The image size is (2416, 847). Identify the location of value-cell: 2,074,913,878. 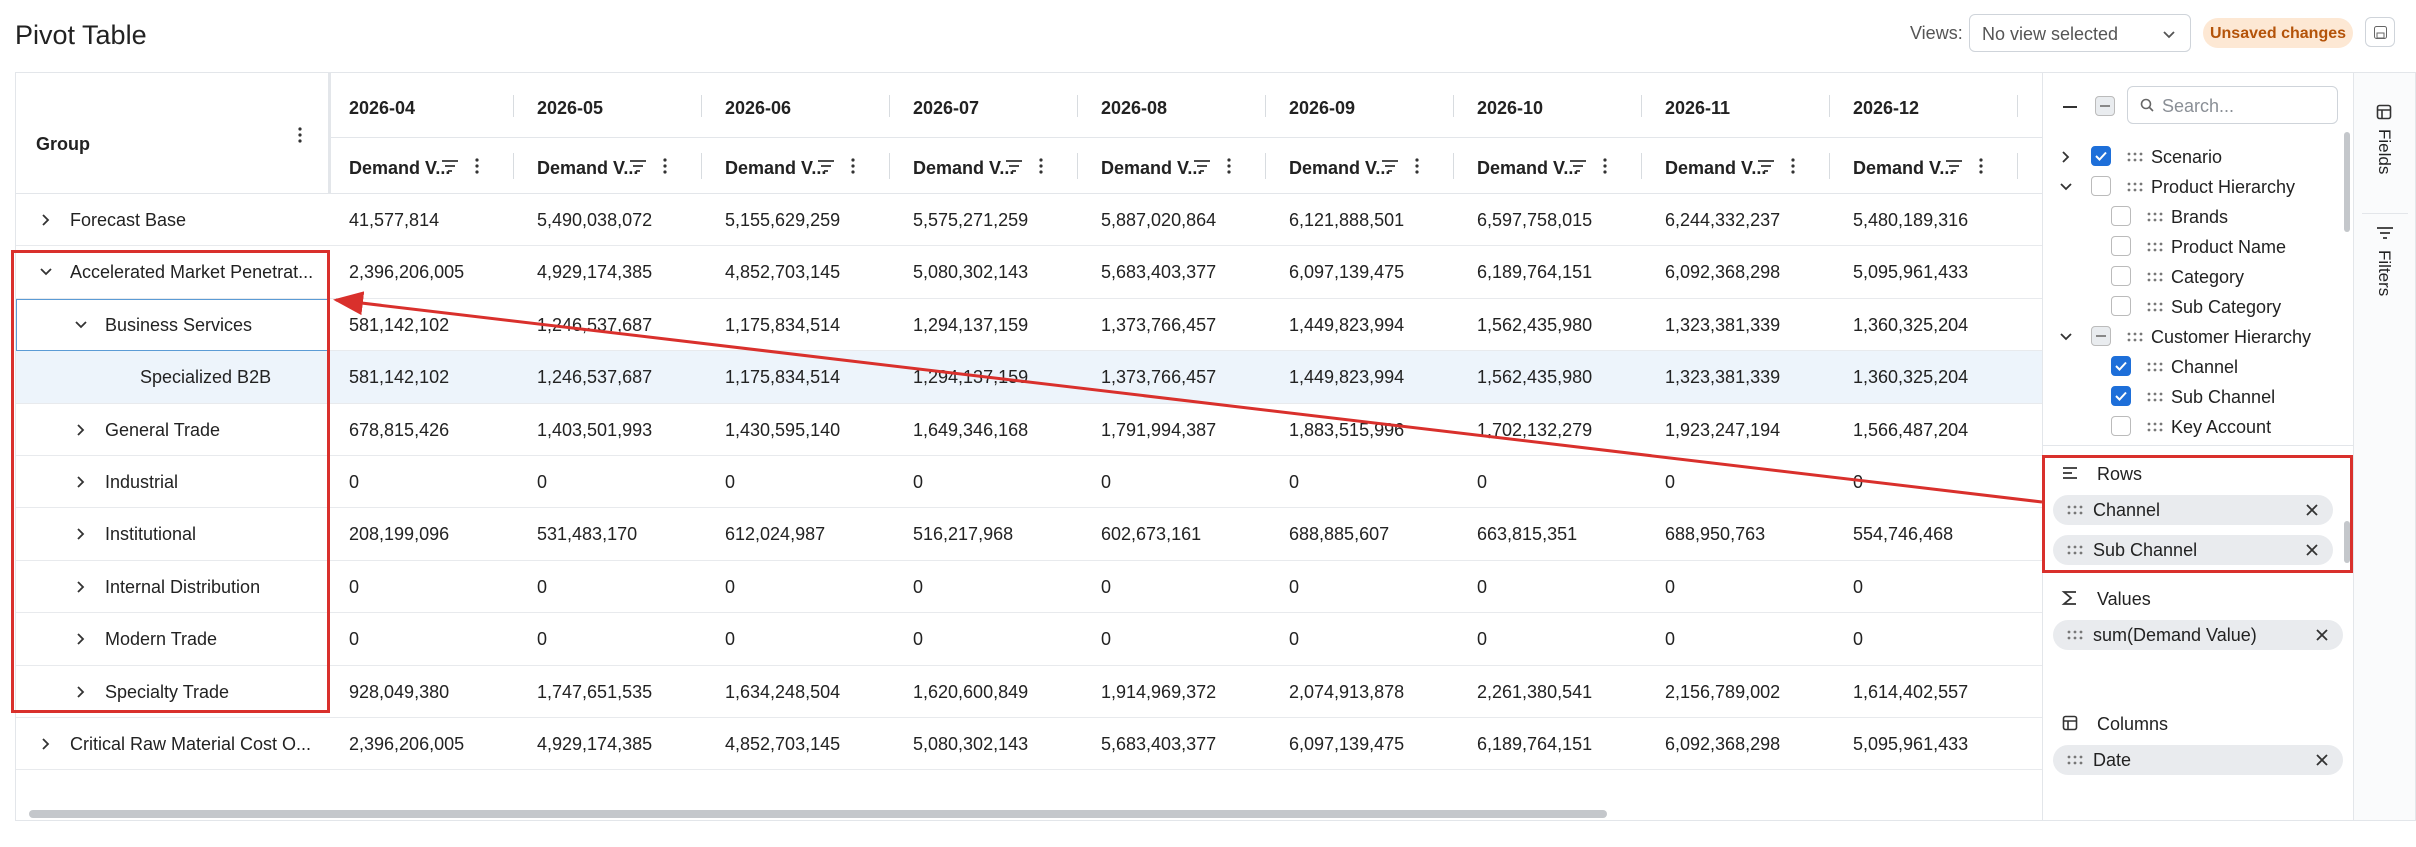
(1347, 691).